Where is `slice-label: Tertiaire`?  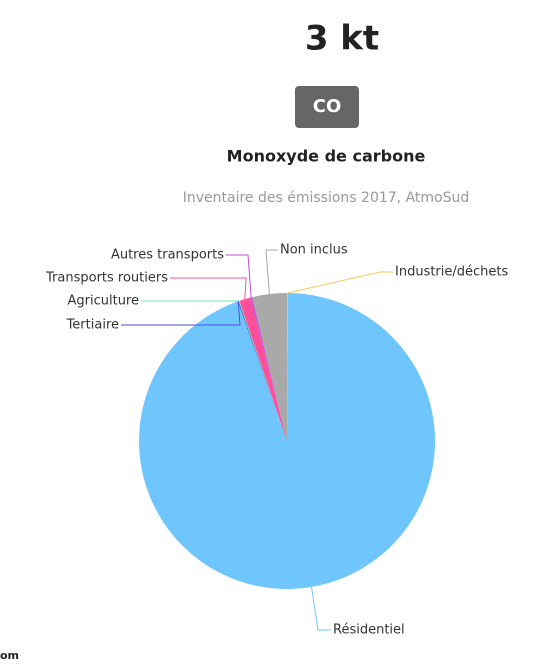 slice-label: Tertiaire is located at coordinates (92, 325).